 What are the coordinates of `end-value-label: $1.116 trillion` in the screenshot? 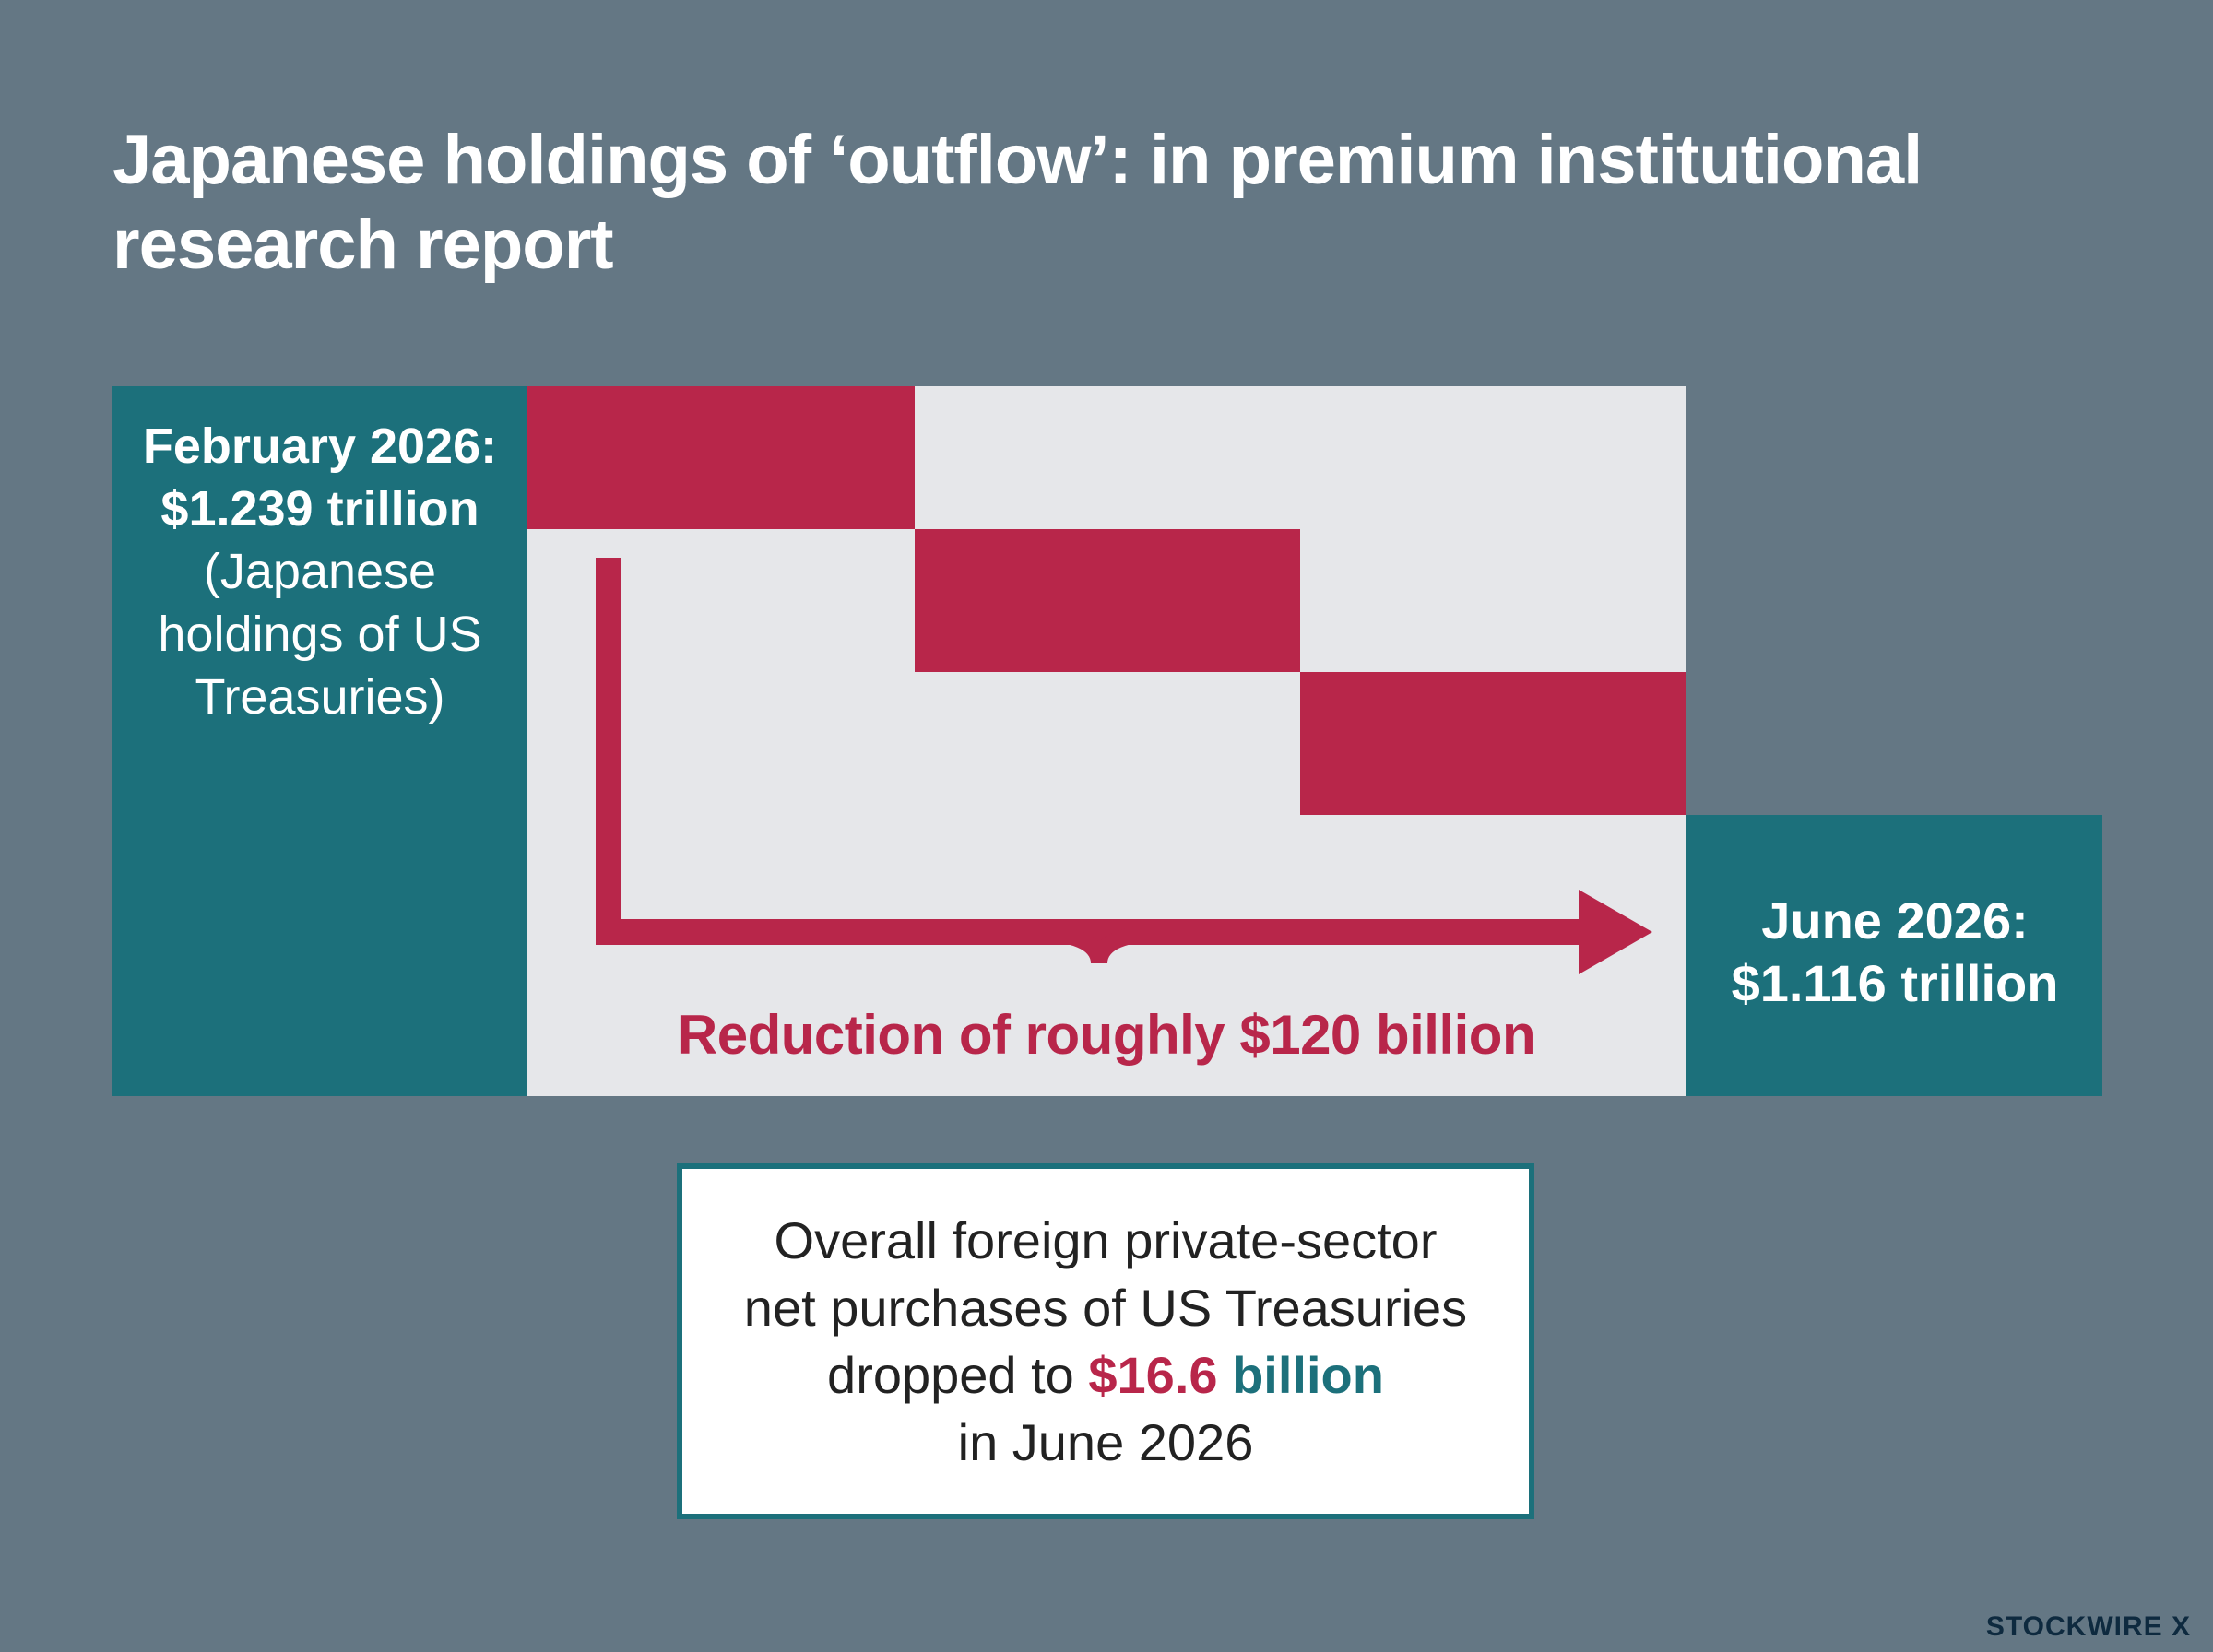 It's located at (1895, 983).